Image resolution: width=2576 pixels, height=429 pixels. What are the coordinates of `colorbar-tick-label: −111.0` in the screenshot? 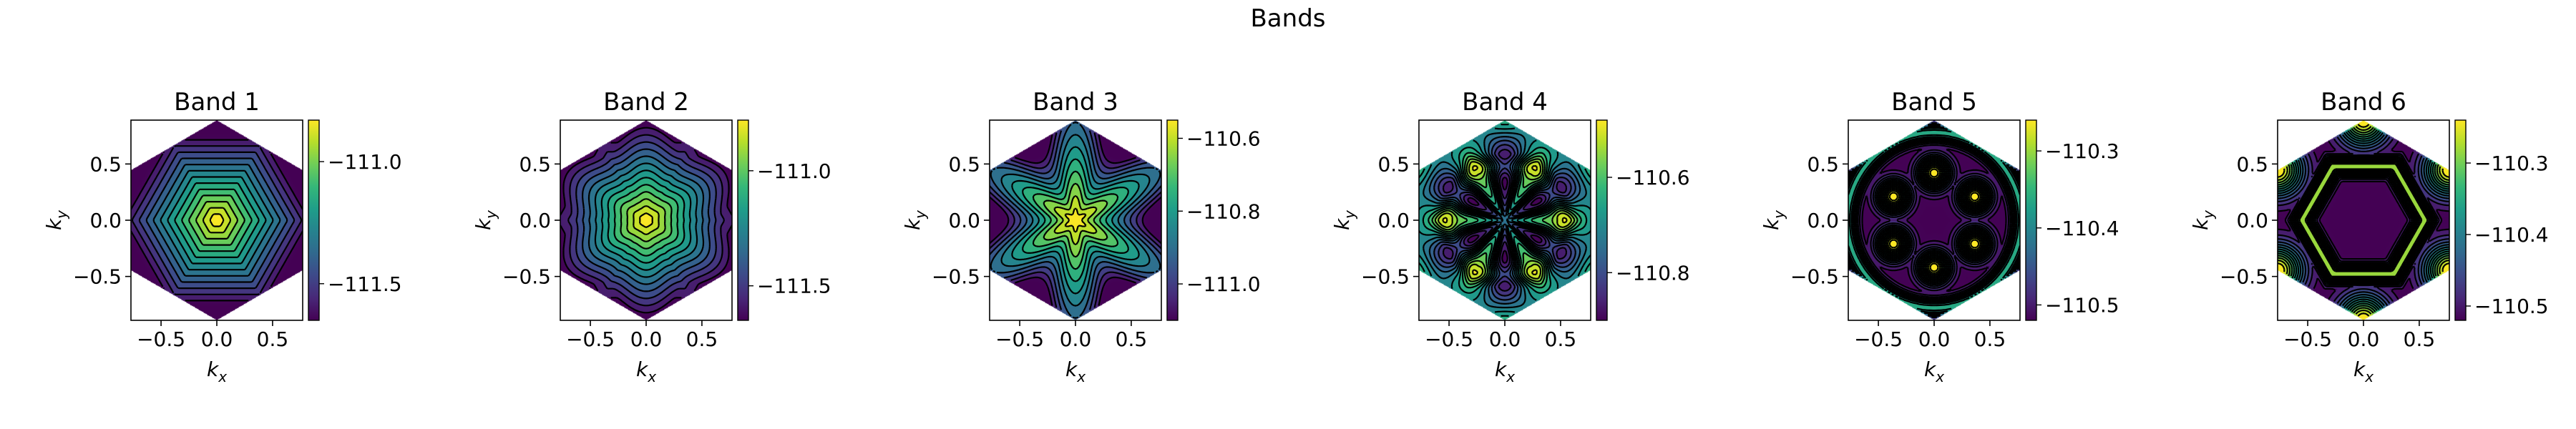 It's located at (794, 171).